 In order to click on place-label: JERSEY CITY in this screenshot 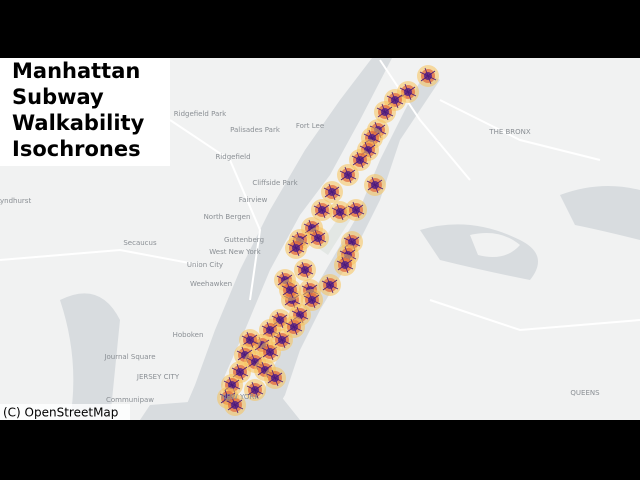, I will do `click(158, 377)`.